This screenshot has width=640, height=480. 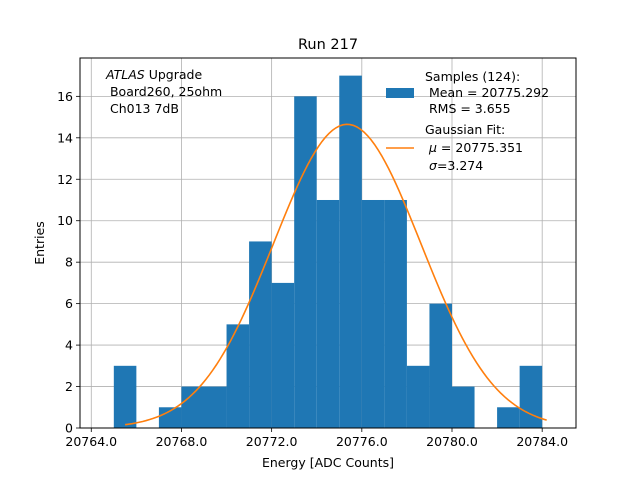 What do you see at coordinates (39, 243) in the screenshot?
I see `y-axis-label: Entries` at bounding box center [39, 243].